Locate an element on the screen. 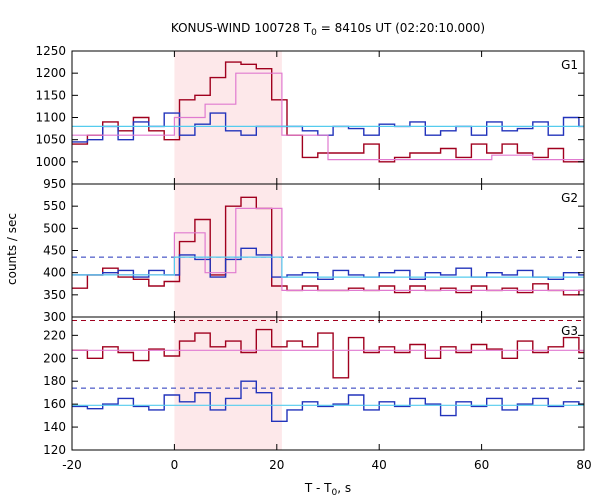 This screenshot has height=500, width=600. x-tick-label: 40 is located at coordinates (379, 465).